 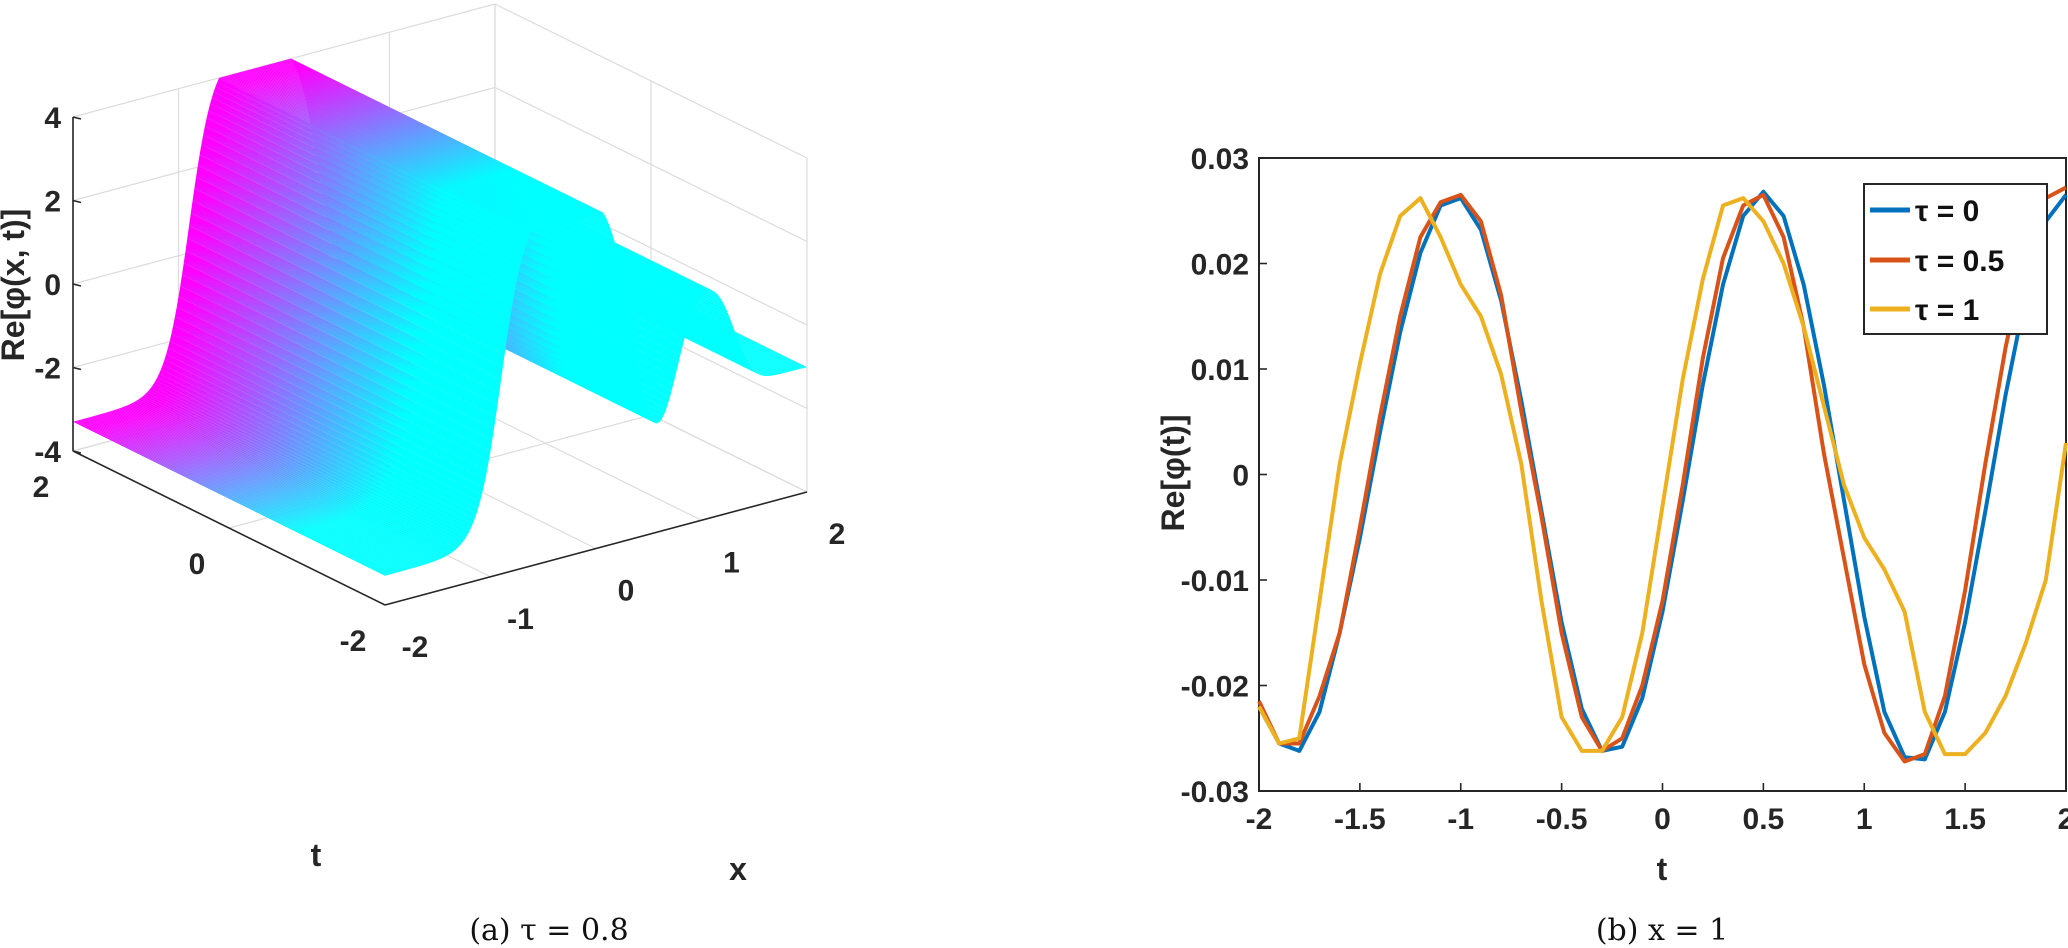 I want to click on x-axis-line, so click(x=596, y=548).